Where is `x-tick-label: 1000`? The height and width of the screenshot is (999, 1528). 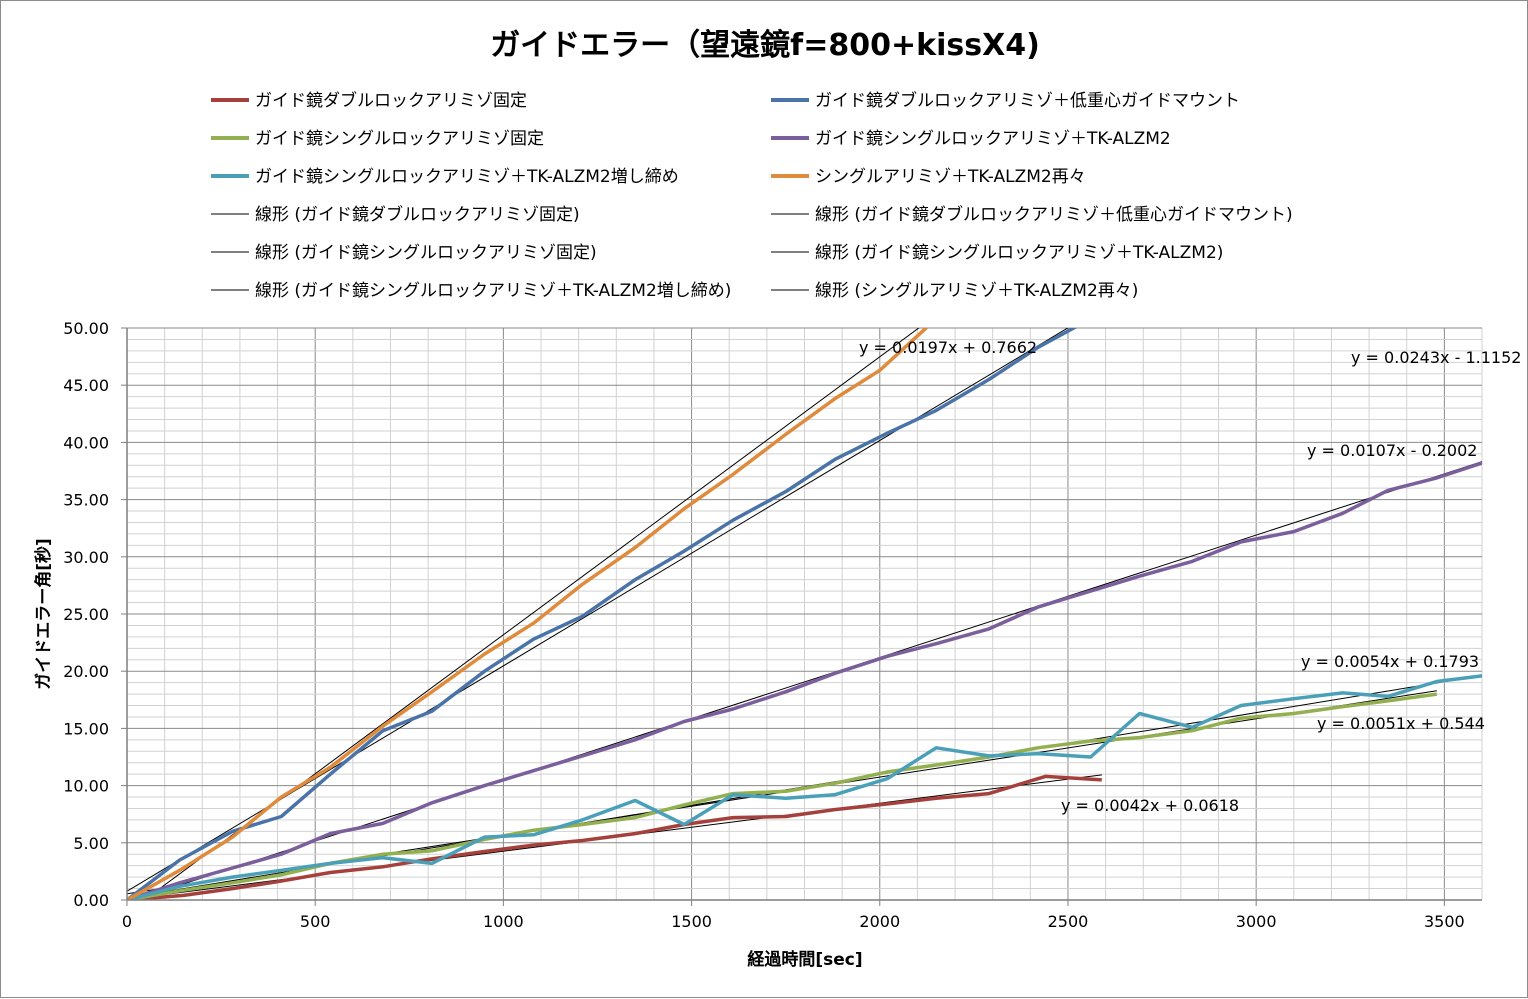 x-tick-label: 1000 is located at coordinates (503, 921).